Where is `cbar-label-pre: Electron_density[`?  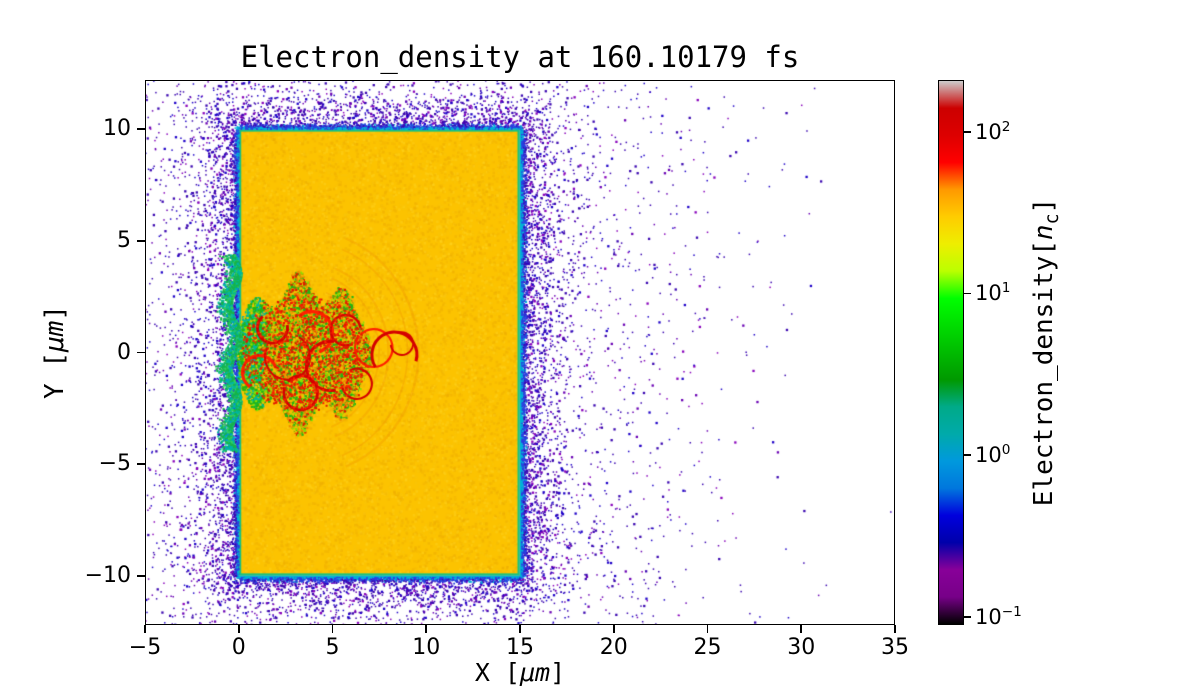 cbar-label-pre: Electron_density[ is located at coordinates (1043, 373).